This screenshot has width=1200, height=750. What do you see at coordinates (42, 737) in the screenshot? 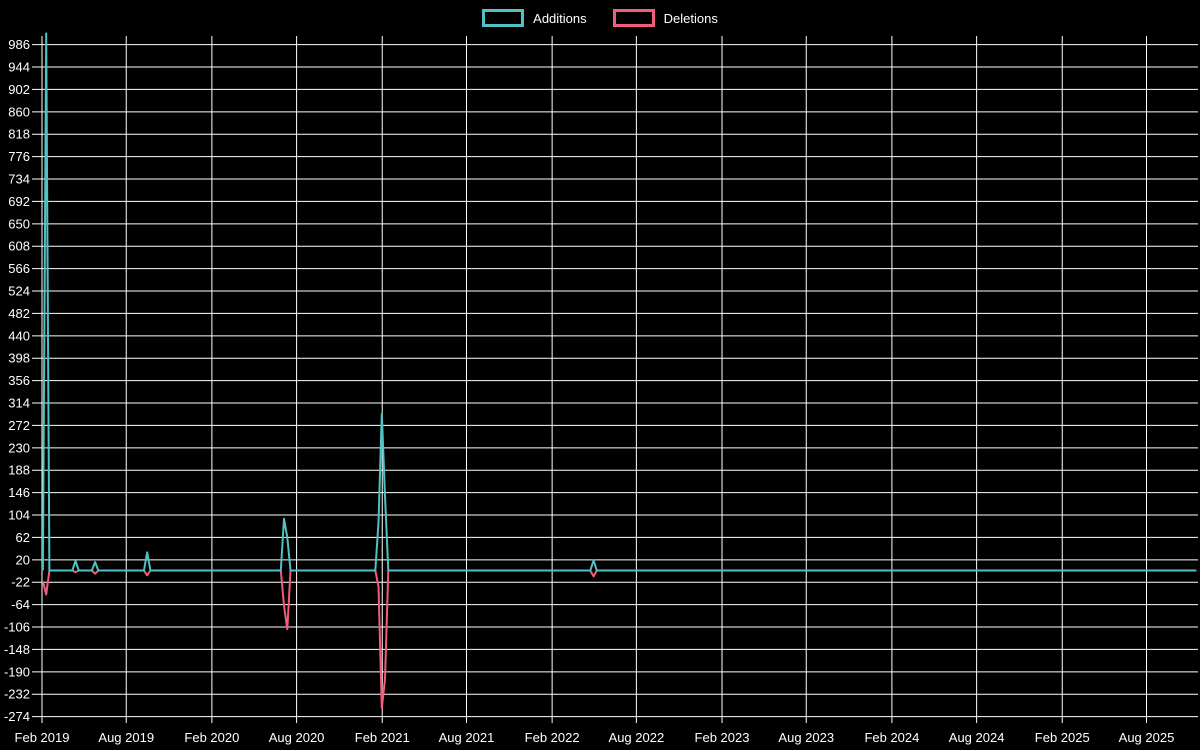
I see `svg-text: Feb 2019` at bounding box center [42, 737].